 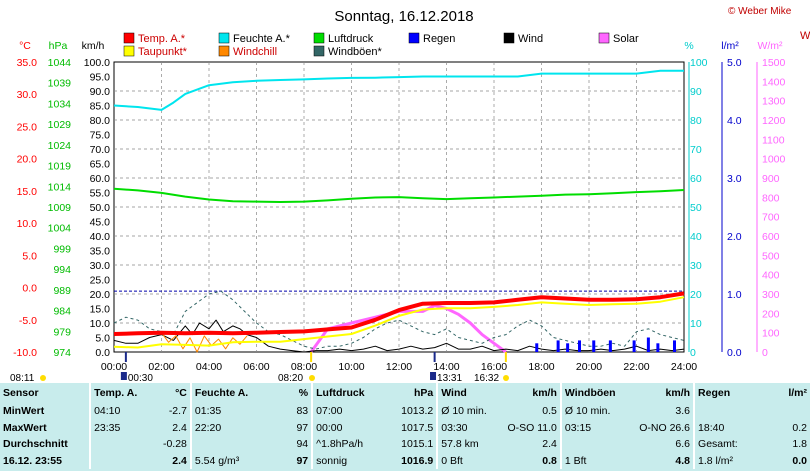 What do you see at coordinates (696, 150) in the screenshot?
I see `humidity-tick: 70` at bounding box center [696, 150].